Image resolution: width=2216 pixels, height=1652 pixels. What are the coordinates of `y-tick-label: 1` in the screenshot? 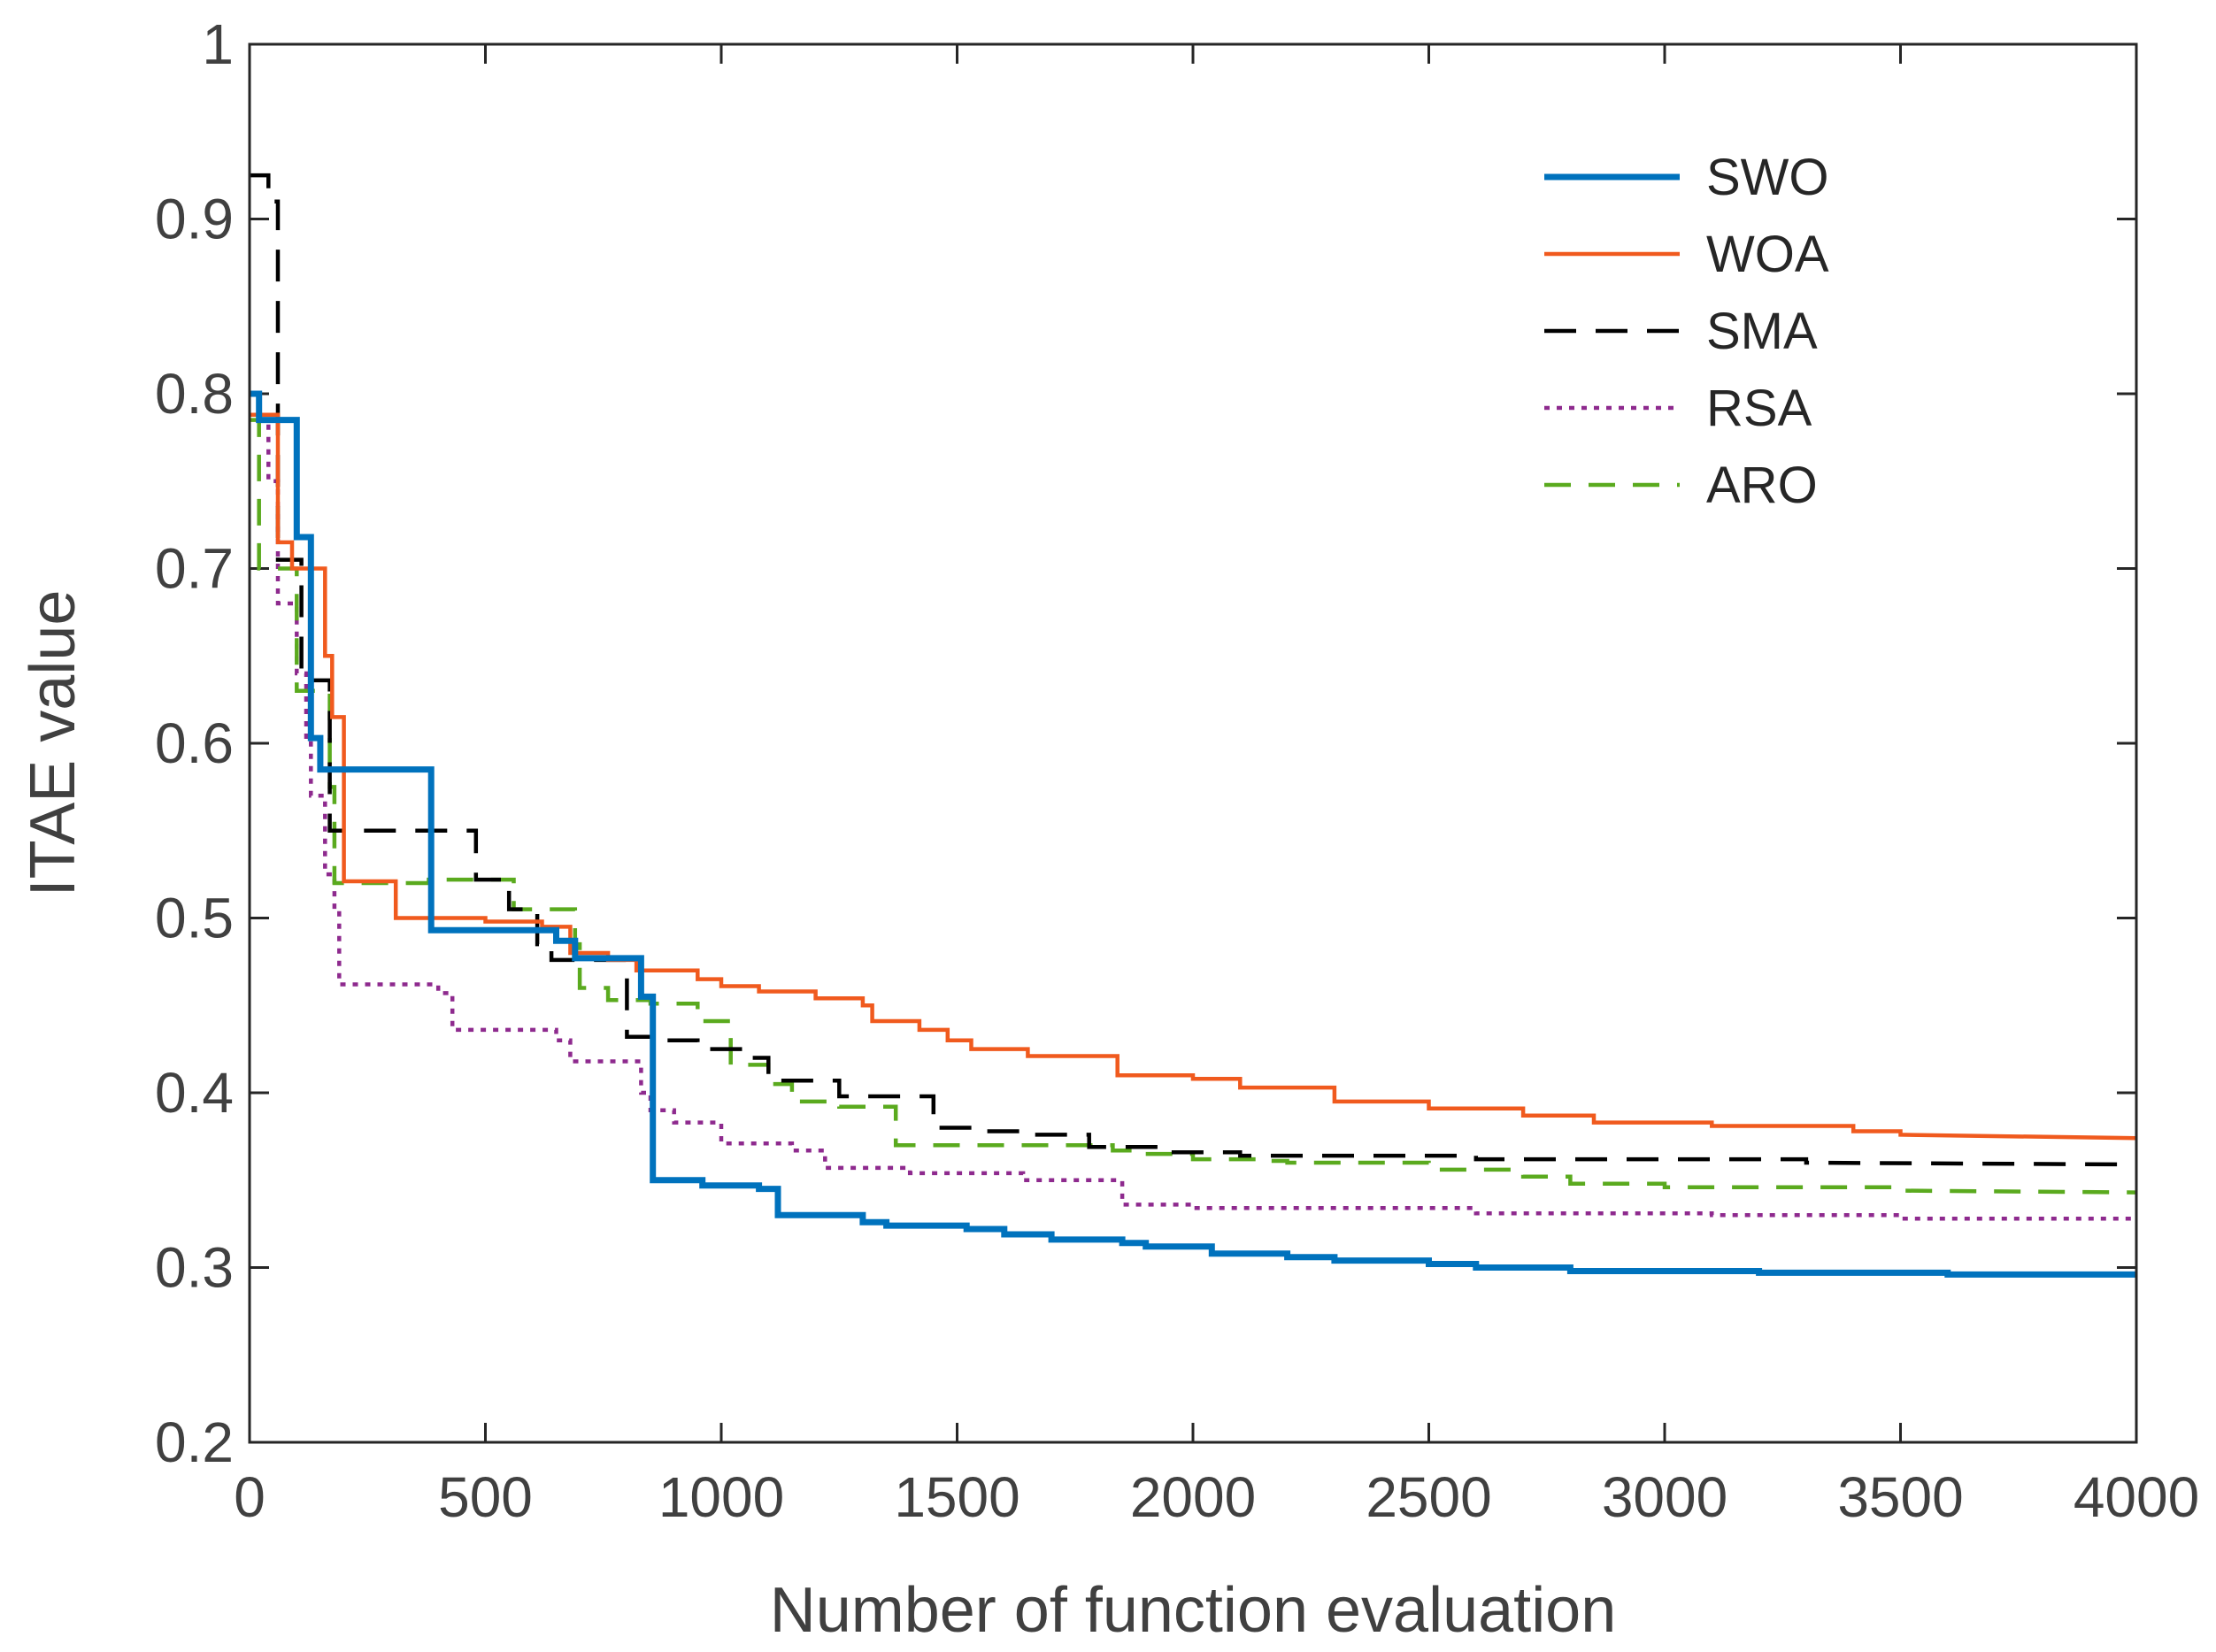 It's located at (218, 44).